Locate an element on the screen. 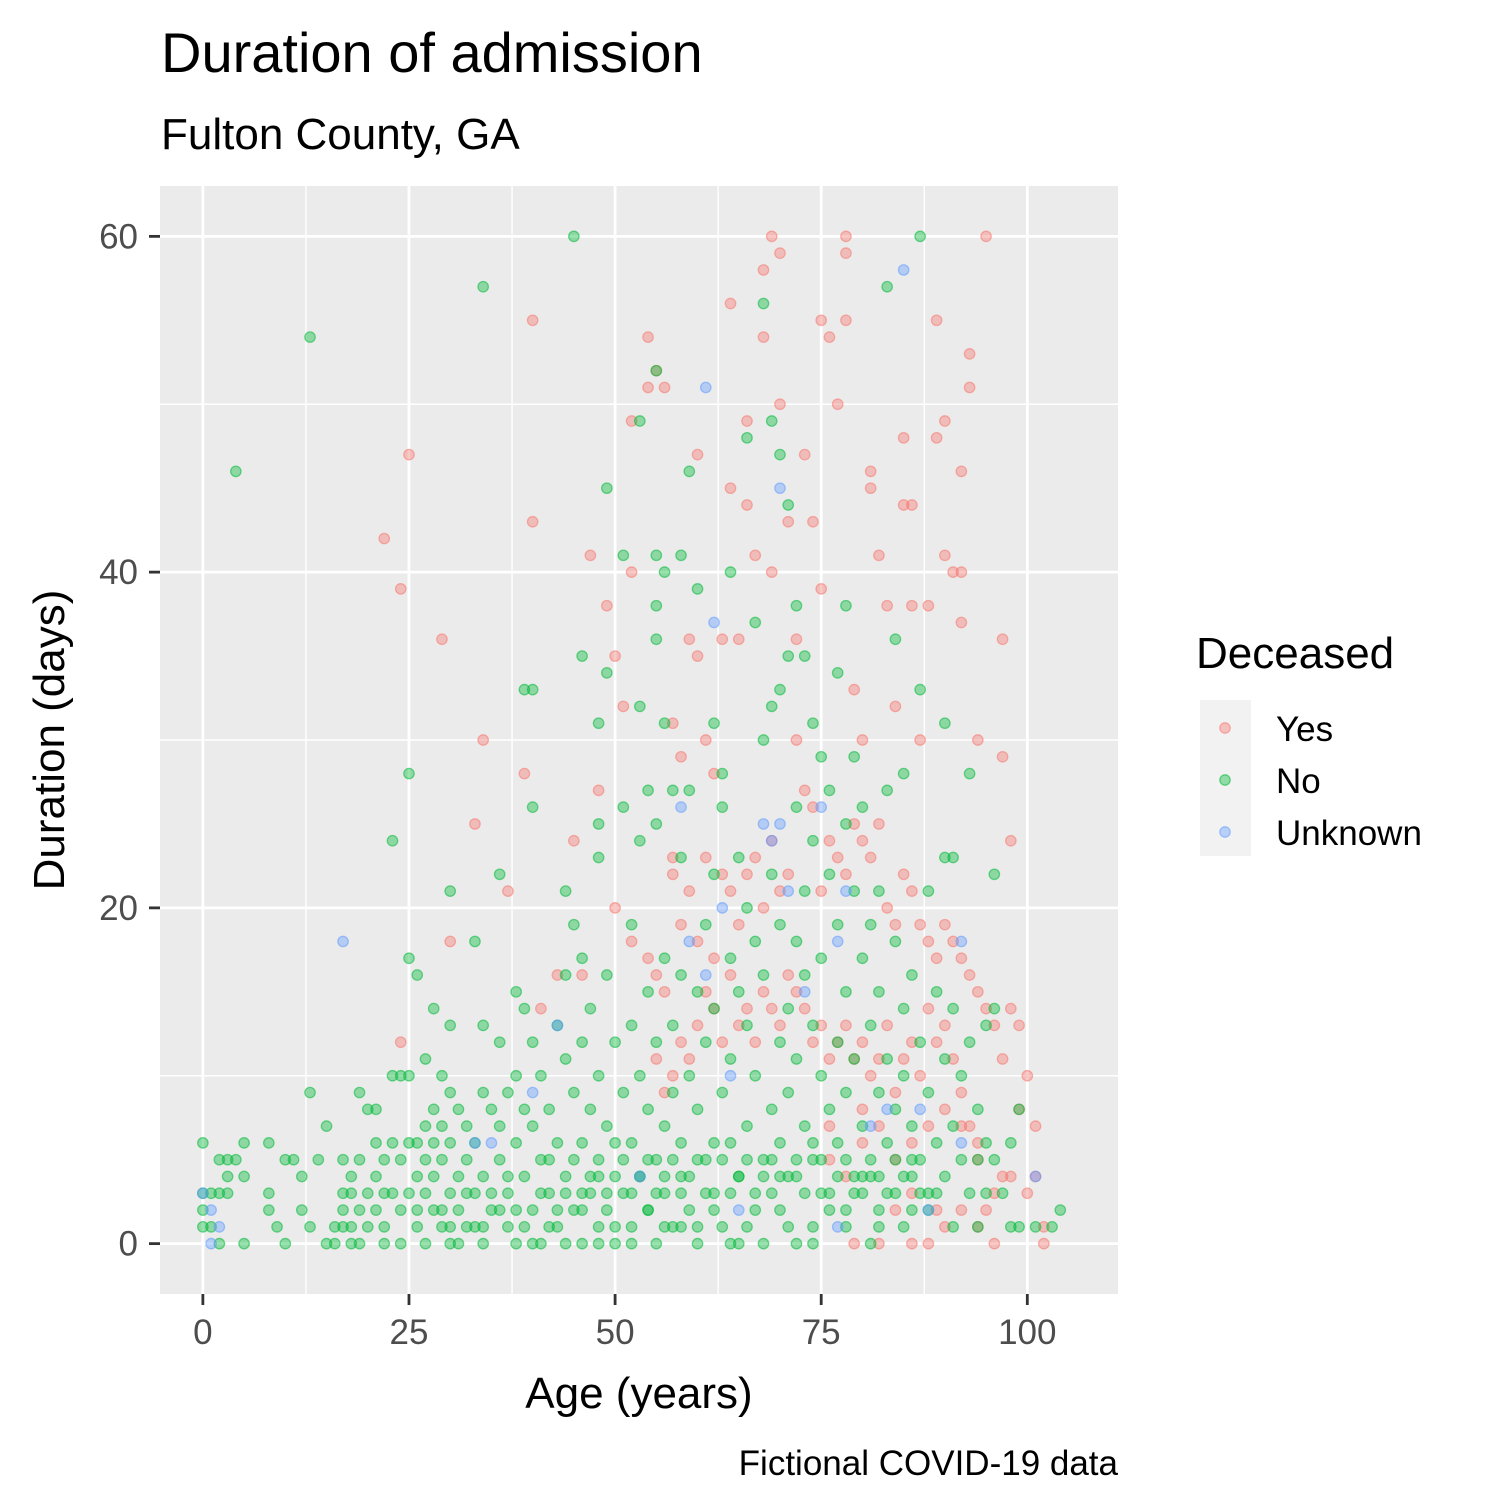 This screenshot has height=1512, width=1512. x-tick-label: 50 is located at coordinates (615, 1332).